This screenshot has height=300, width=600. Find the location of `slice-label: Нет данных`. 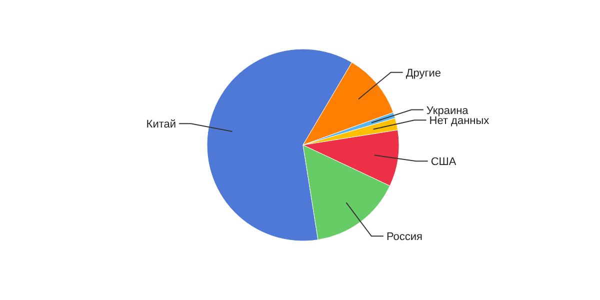

slice-label: Нет данных is located at coordinates (459, 121).